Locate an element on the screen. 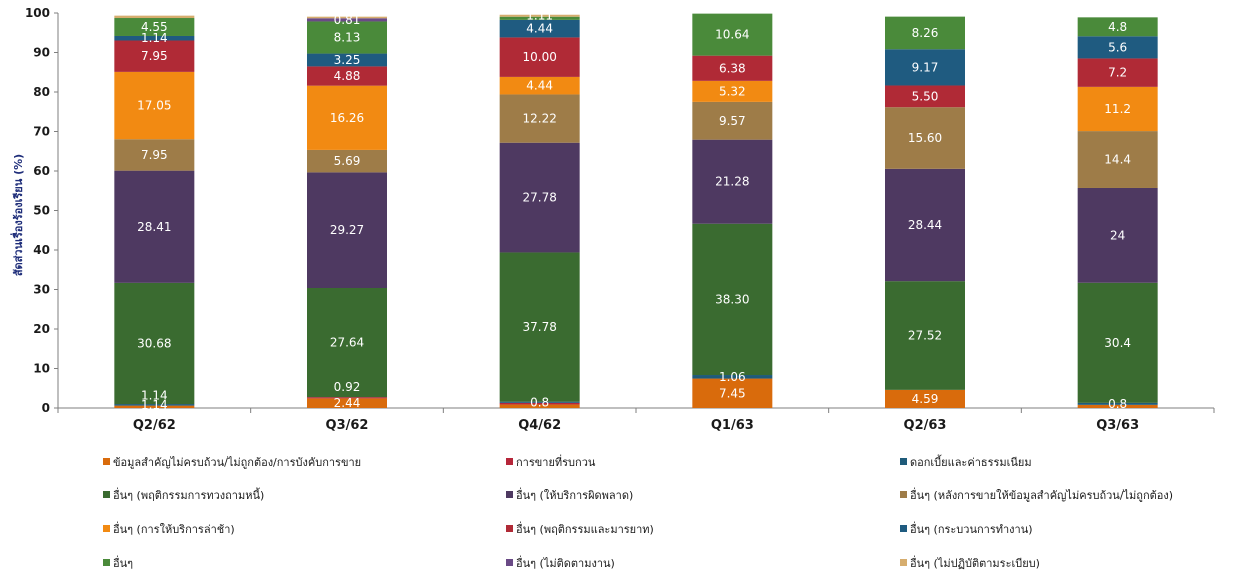  data-label: 5.6 is located at coordinates (1117, 47).